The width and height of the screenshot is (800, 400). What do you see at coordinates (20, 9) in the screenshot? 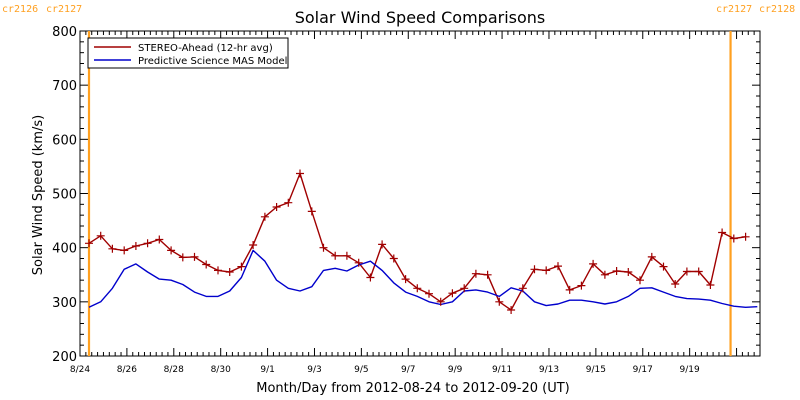
I see `carrington-label-left-1: cr2126` at bounding box center [20, 9].